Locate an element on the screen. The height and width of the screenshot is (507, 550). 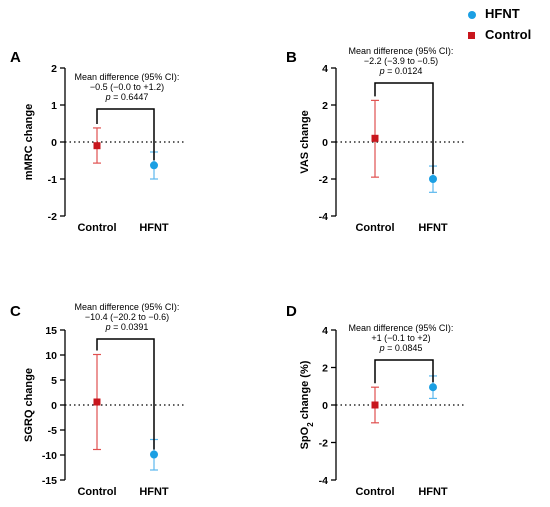
annotation-p-value: p = 0.0124 is located at coordinates (401, 71).